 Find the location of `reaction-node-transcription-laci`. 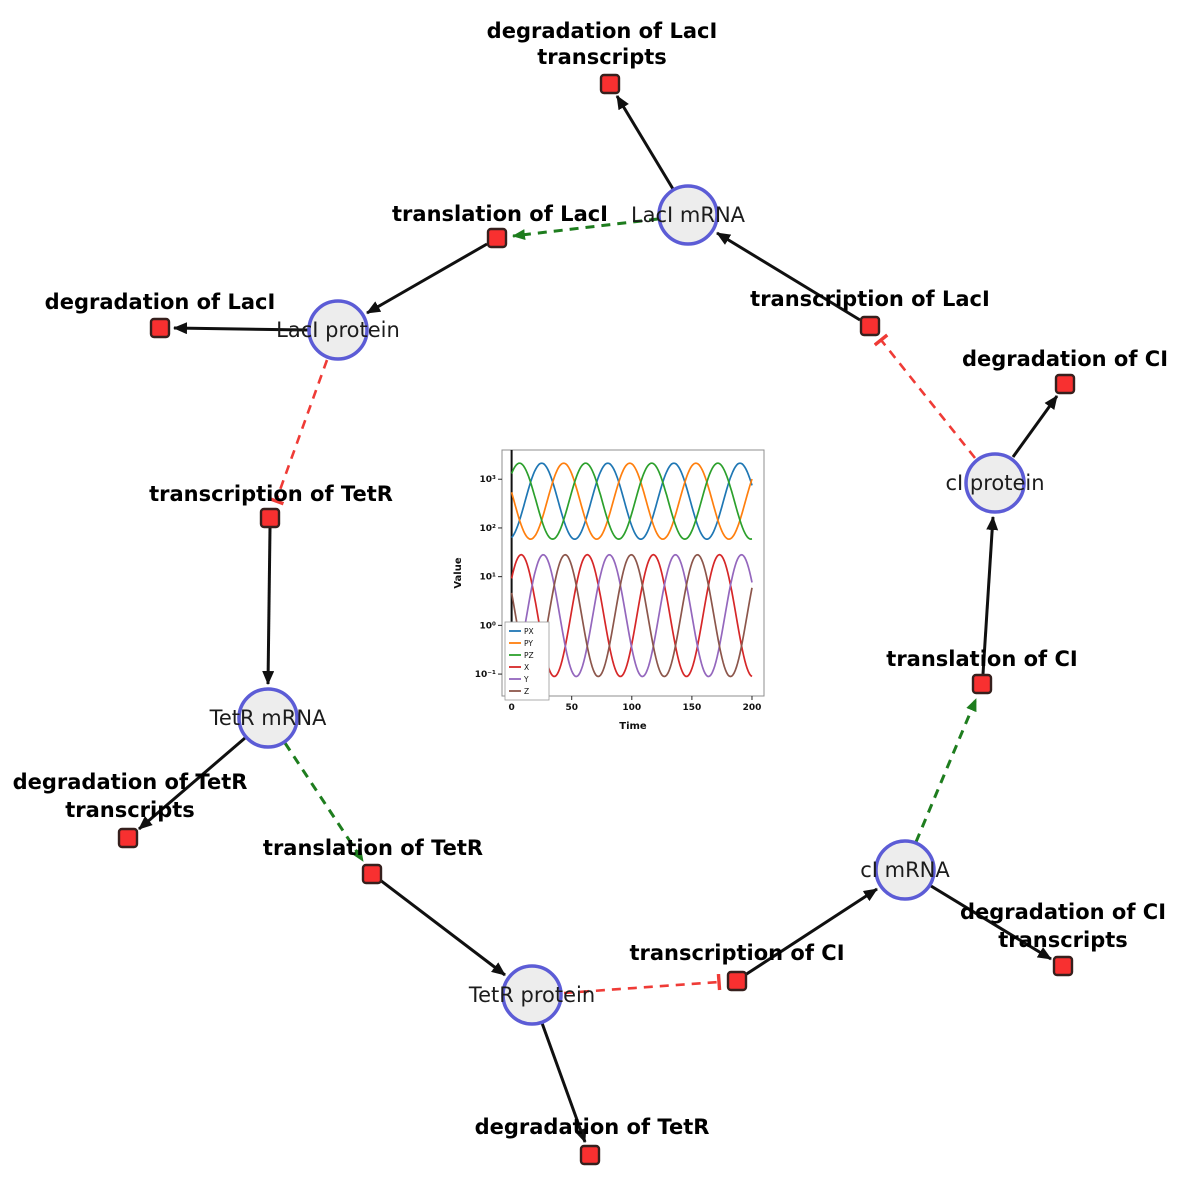

reaction-node-transcription-laci is located at coordinates (870, 326).